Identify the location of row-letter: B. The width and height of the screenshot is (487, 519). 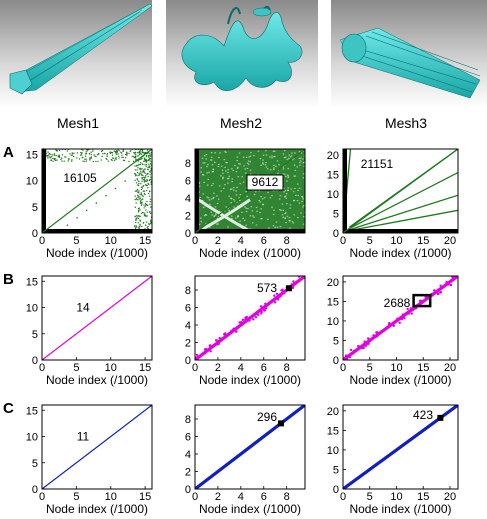
(8, 279).